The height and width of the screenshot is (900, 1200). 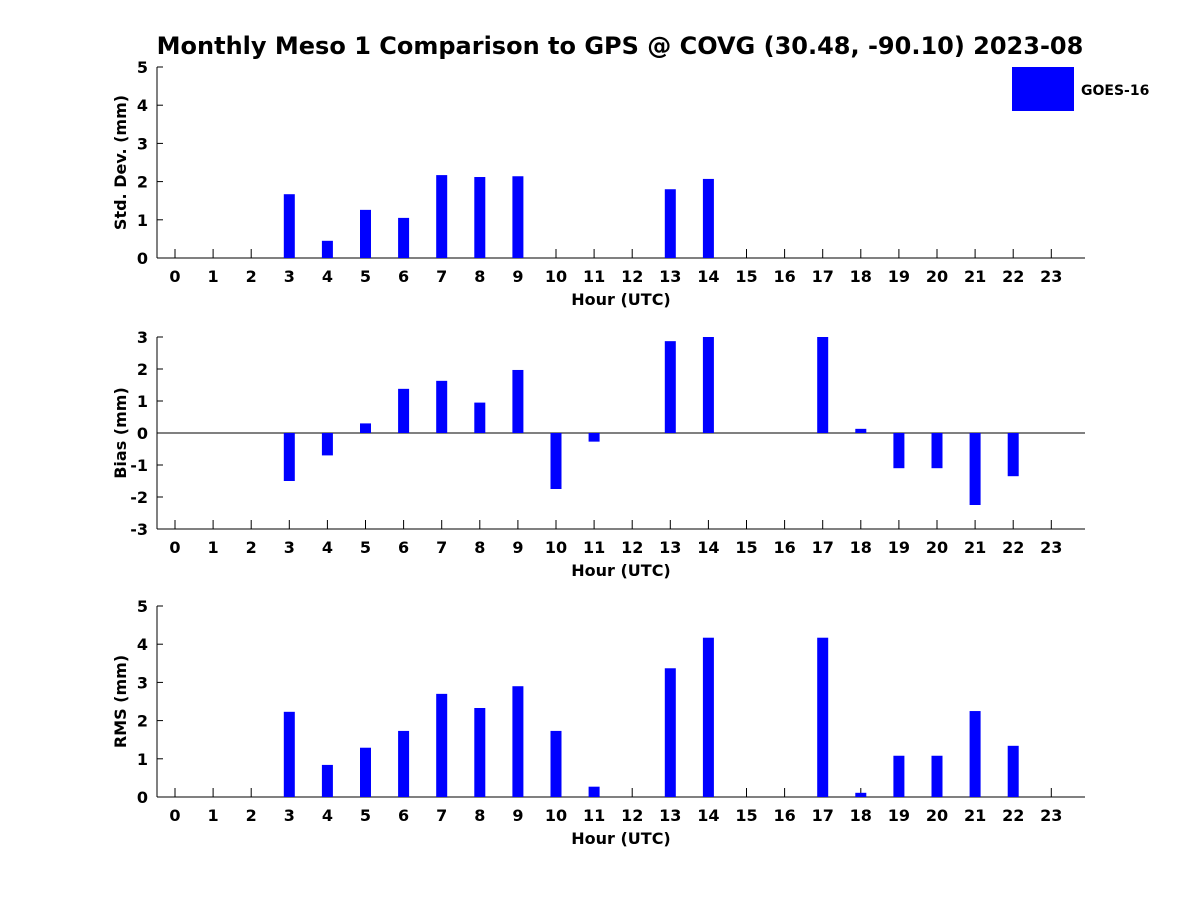 What do you see at coordinates (1043, 89) in the screenshot?
I see `legend-swatch` at bounding box center [1043, 89].